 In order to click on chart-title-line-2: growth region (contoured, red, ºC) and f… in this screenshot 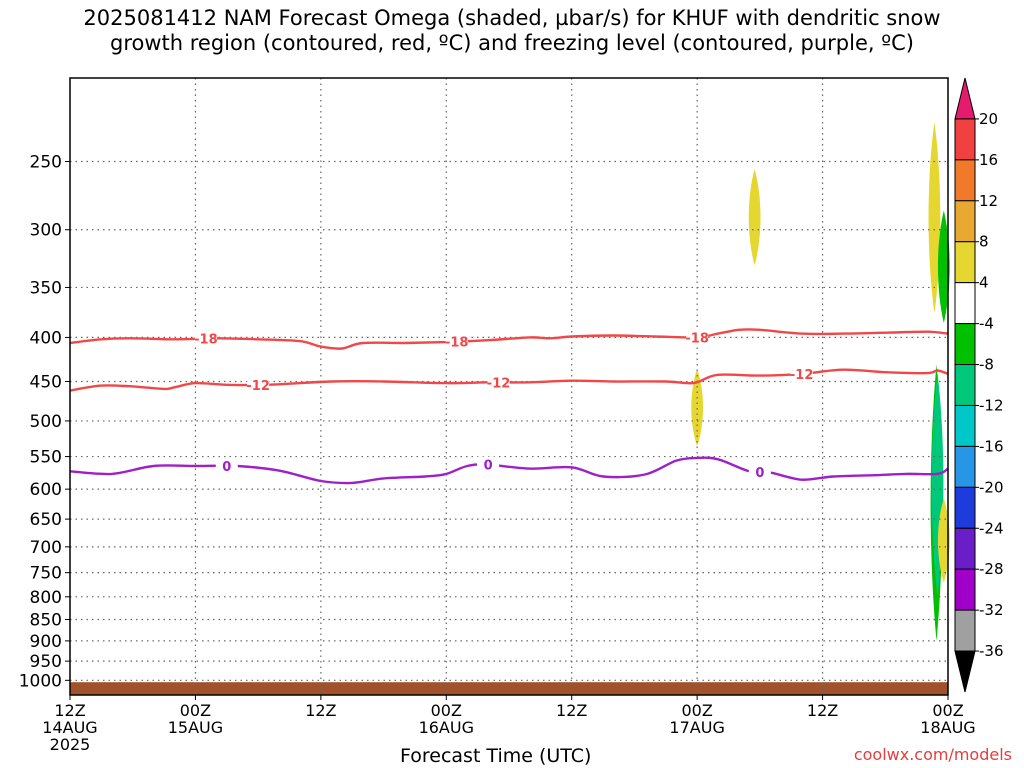, I will do `click(512, 43)`.